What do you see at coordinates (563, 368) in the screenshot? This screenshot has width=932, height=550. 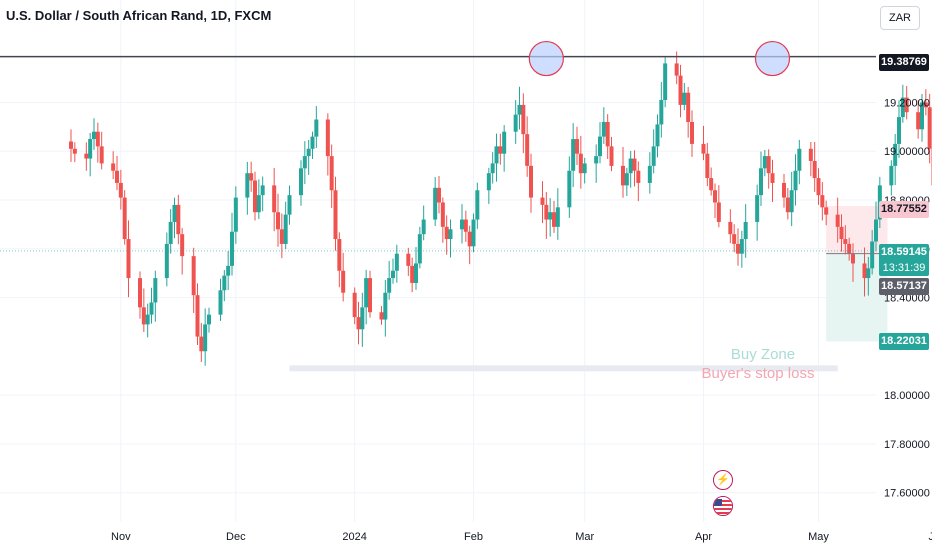 I see `support-band` at bounding box center [563, 368].